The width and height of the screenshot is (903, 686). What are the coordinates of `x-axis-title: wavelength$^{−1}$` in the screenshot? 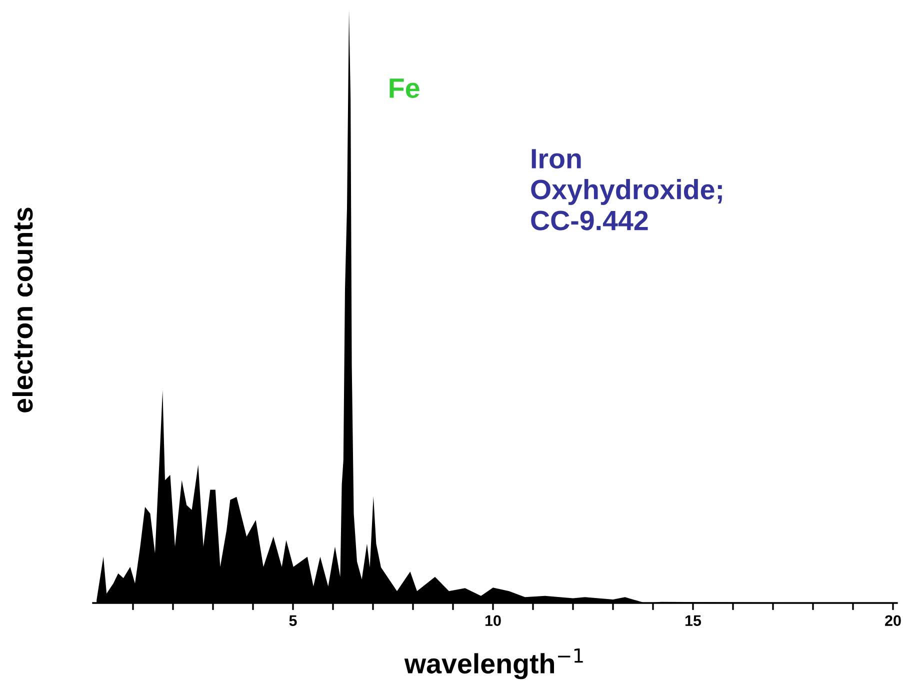 It's located at (493, 664).